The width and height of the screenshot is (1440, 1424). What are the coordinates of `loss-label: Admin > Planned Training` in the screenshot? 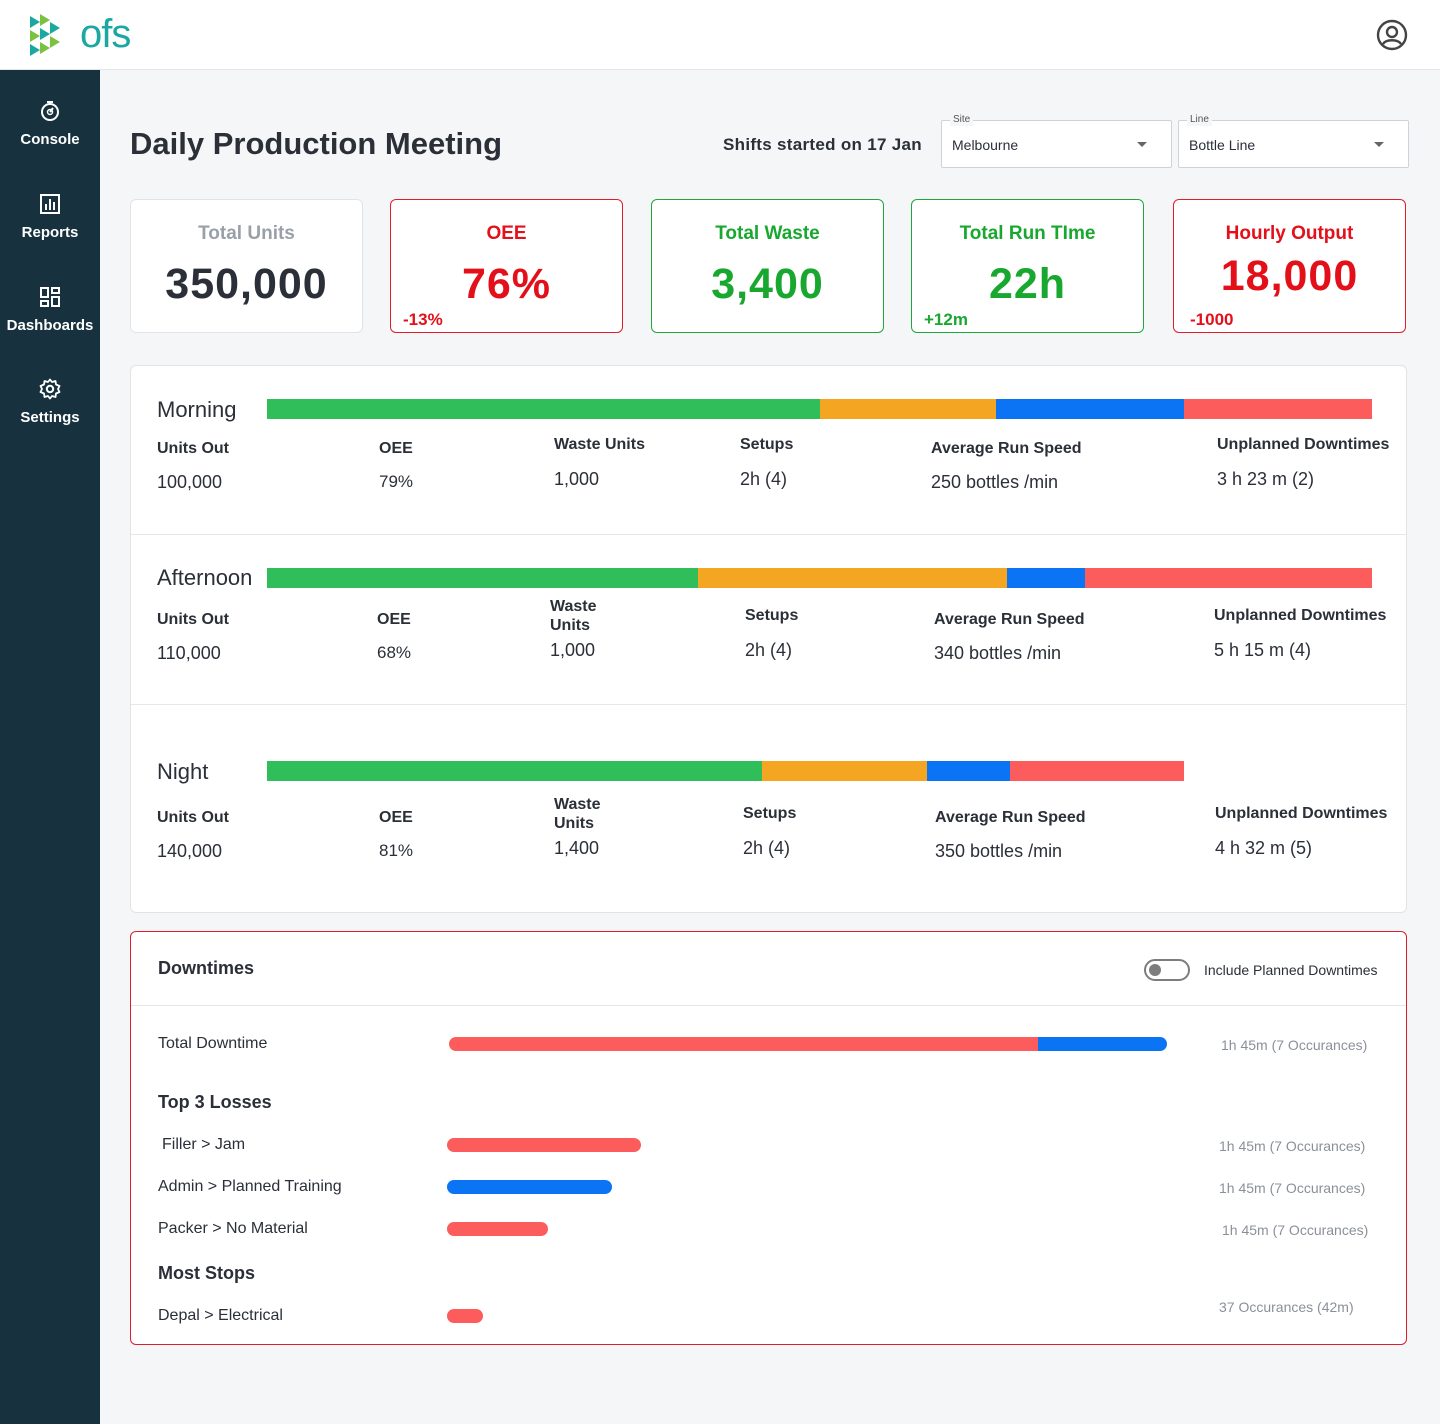 It's located at (250, 1186).